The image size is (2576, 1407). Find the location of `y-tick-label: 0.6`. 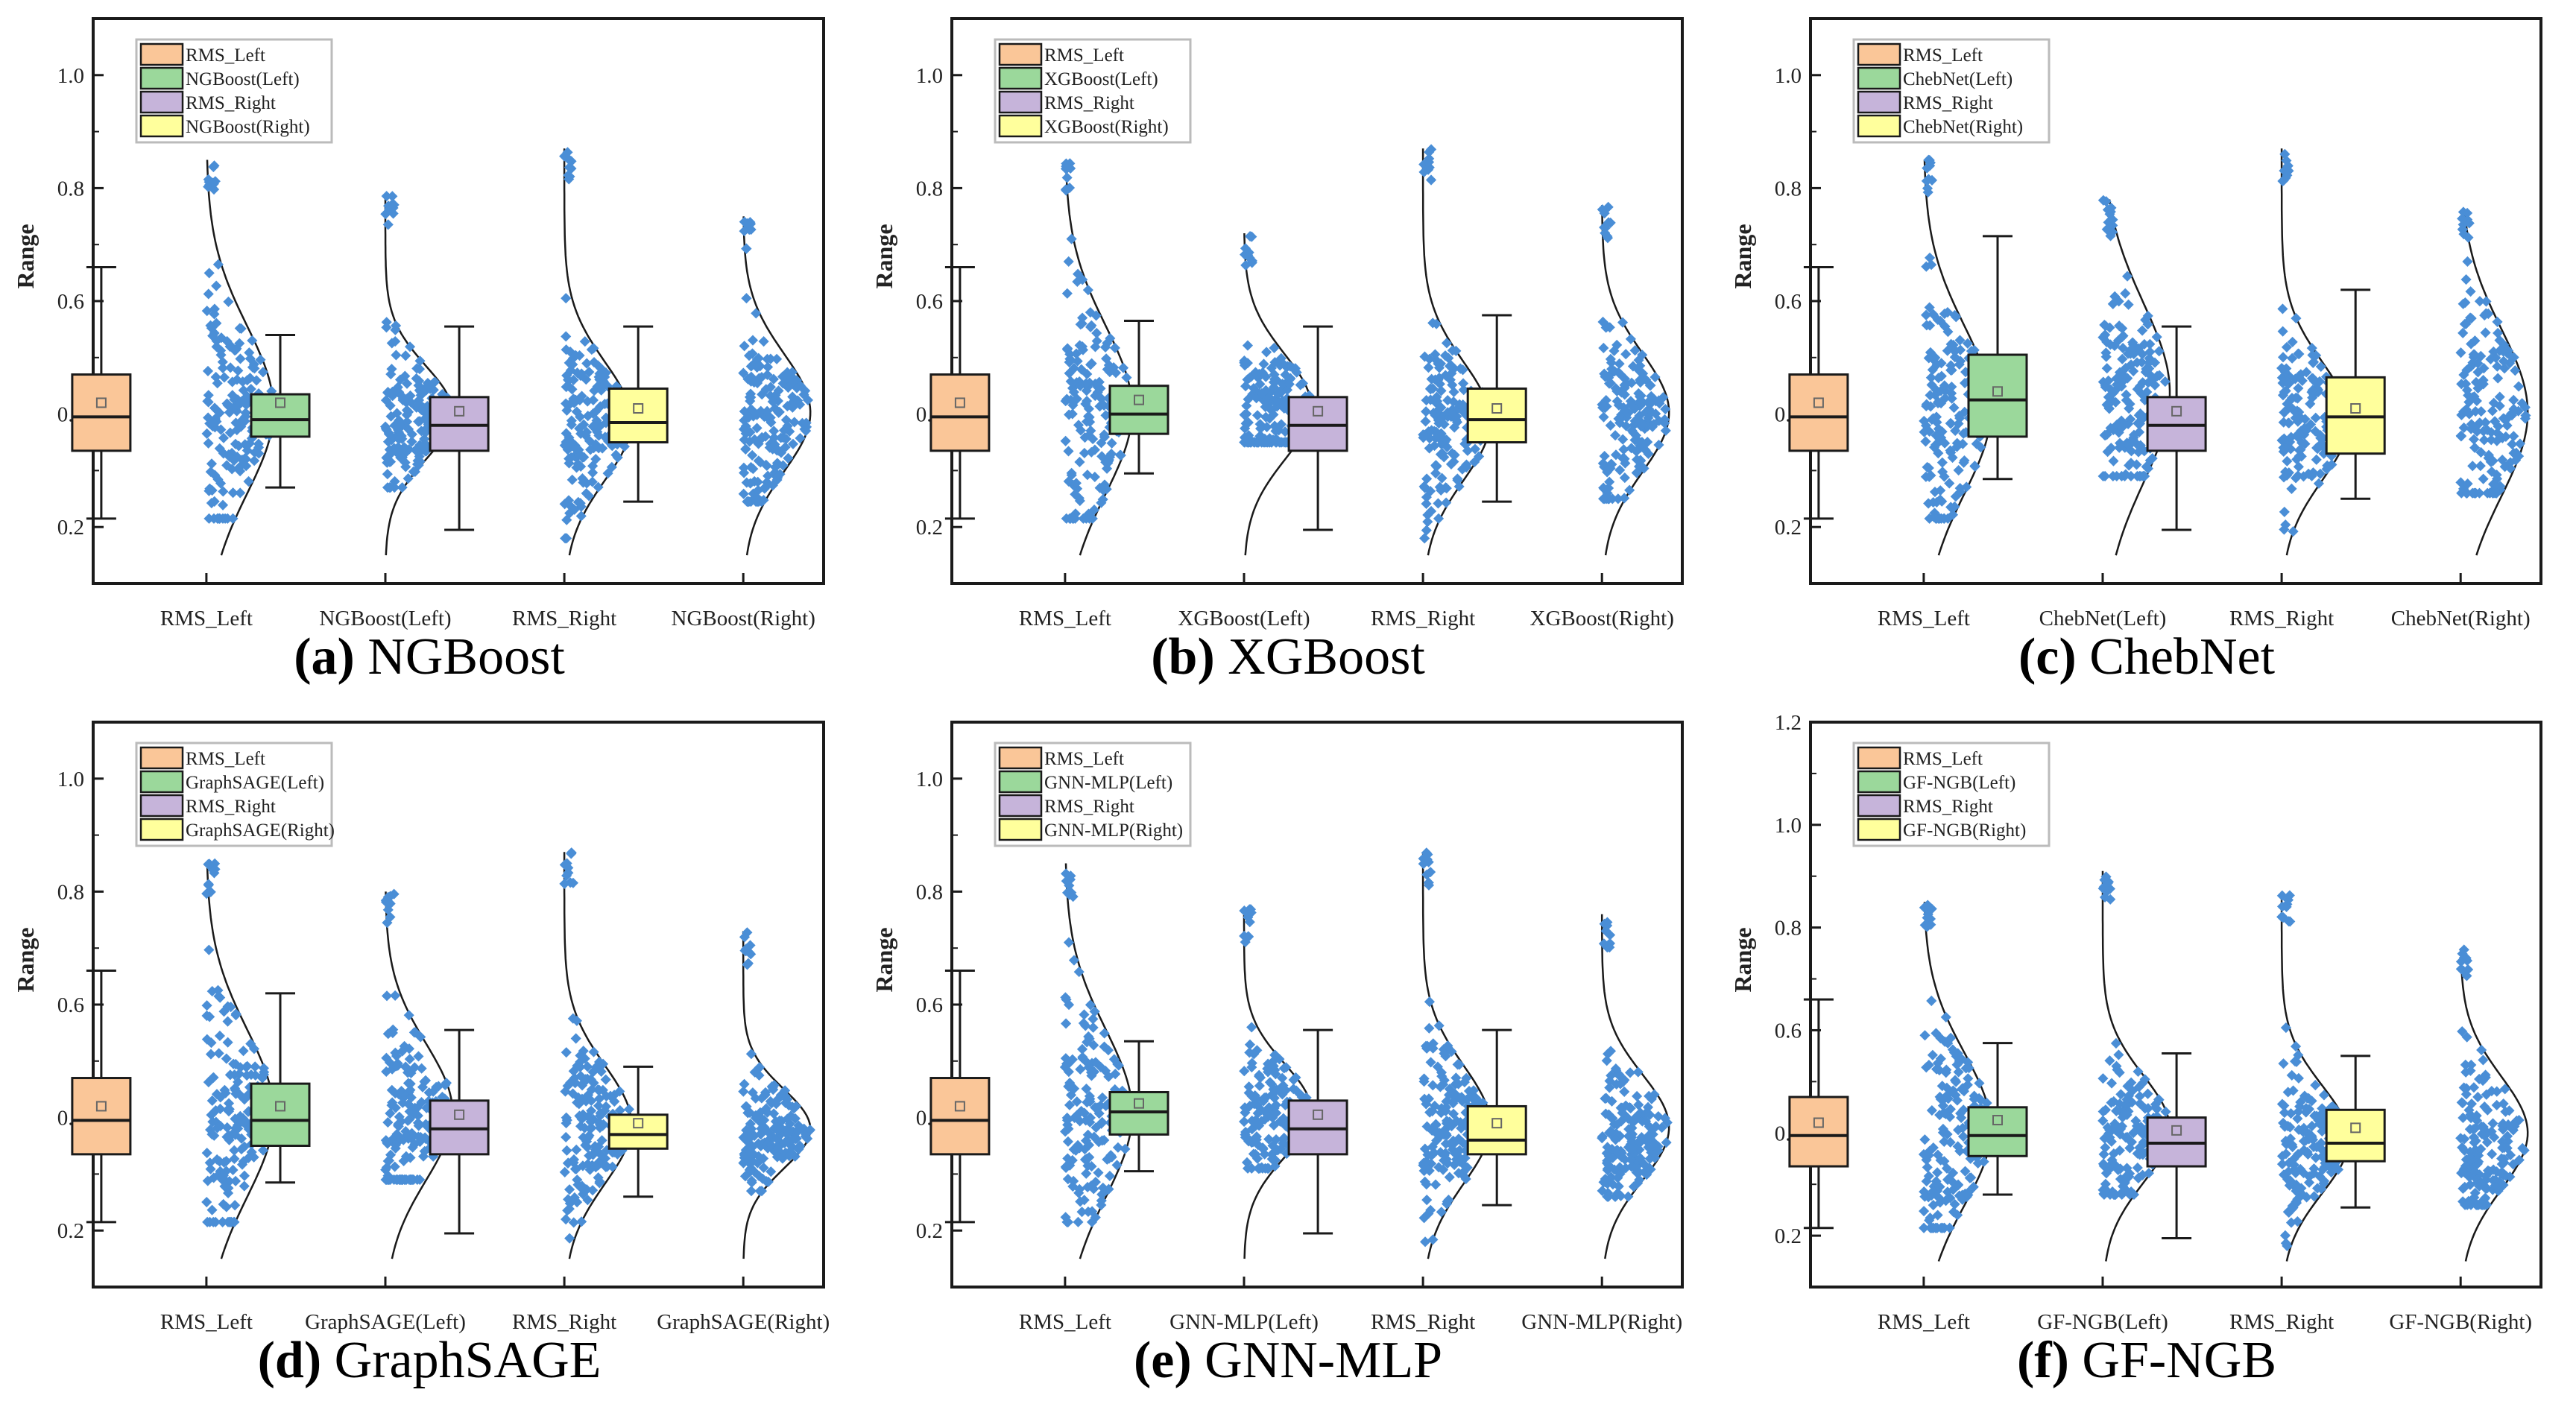

y-tick-label: 0.6 is located at coordinates (929, 1005).